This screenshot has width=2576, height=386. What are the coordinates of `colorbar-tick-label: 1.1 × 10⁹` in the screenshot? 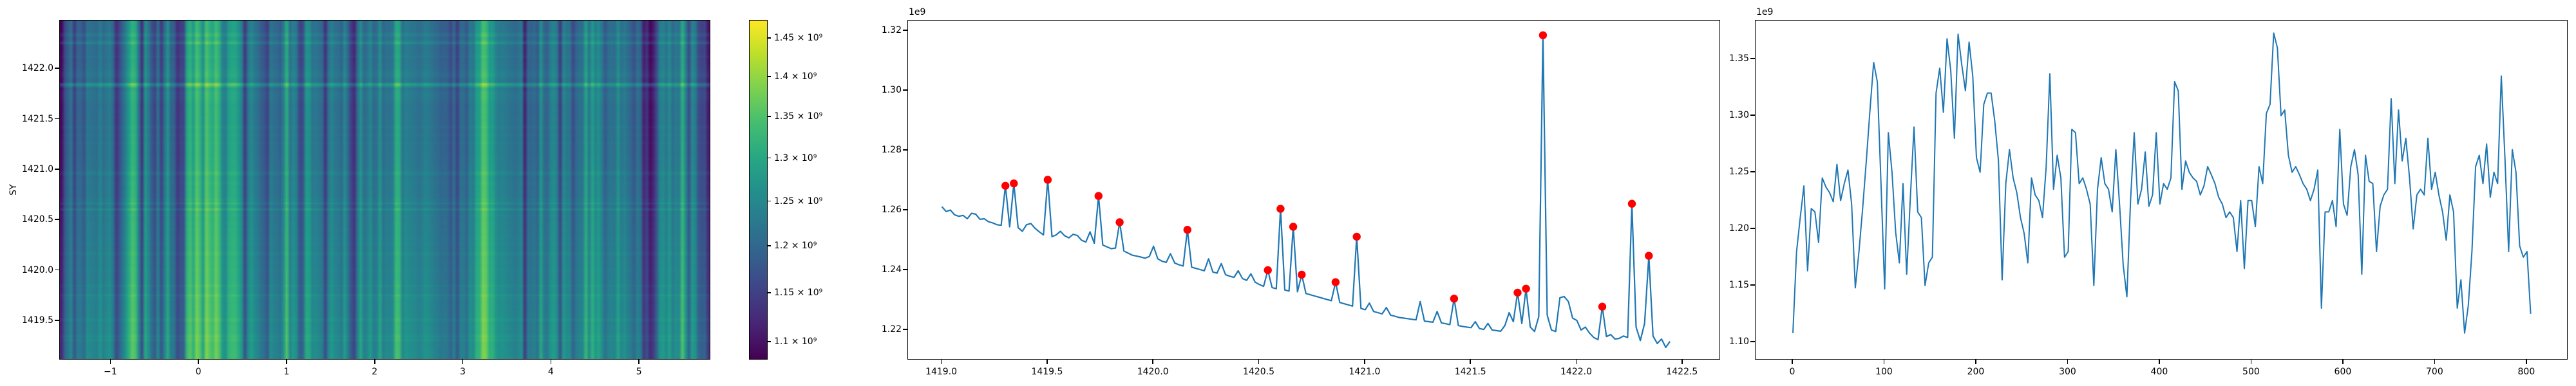 It's located at (795, 341).